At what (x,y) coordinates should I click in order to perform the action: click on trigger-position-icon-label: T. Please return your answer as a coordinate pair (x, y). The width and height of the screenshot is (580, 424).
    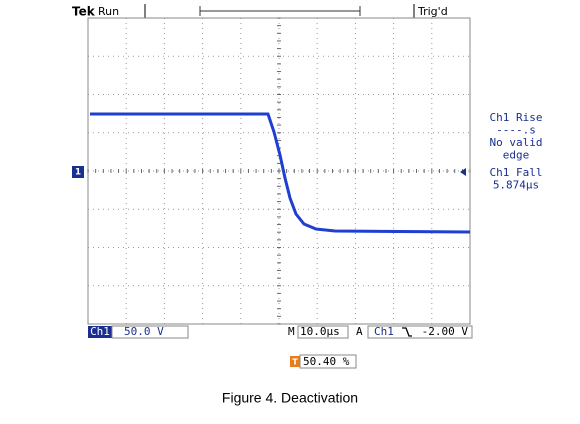
    Looking at the image, I should click on (295, 362).